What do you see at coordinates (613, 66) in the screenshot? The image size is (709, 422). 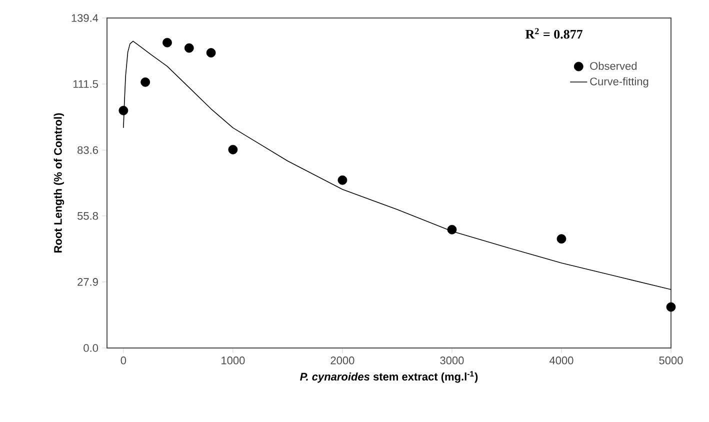 I see `legend-label: Observed` at bounding box center [613, 66].